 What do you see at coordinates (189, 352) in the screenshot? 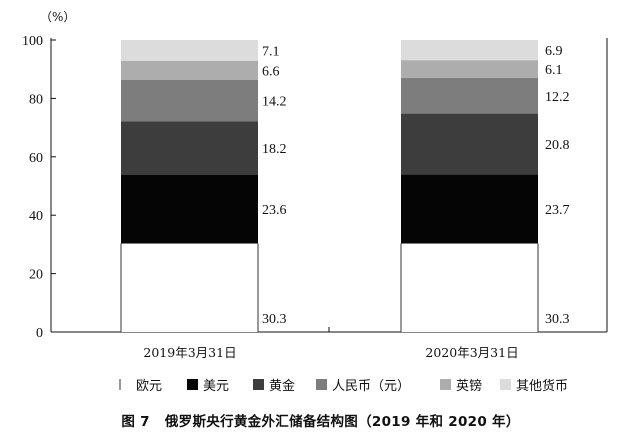
I see `x-category-label: 2019年3月31日` at bounding box center [189, 352].